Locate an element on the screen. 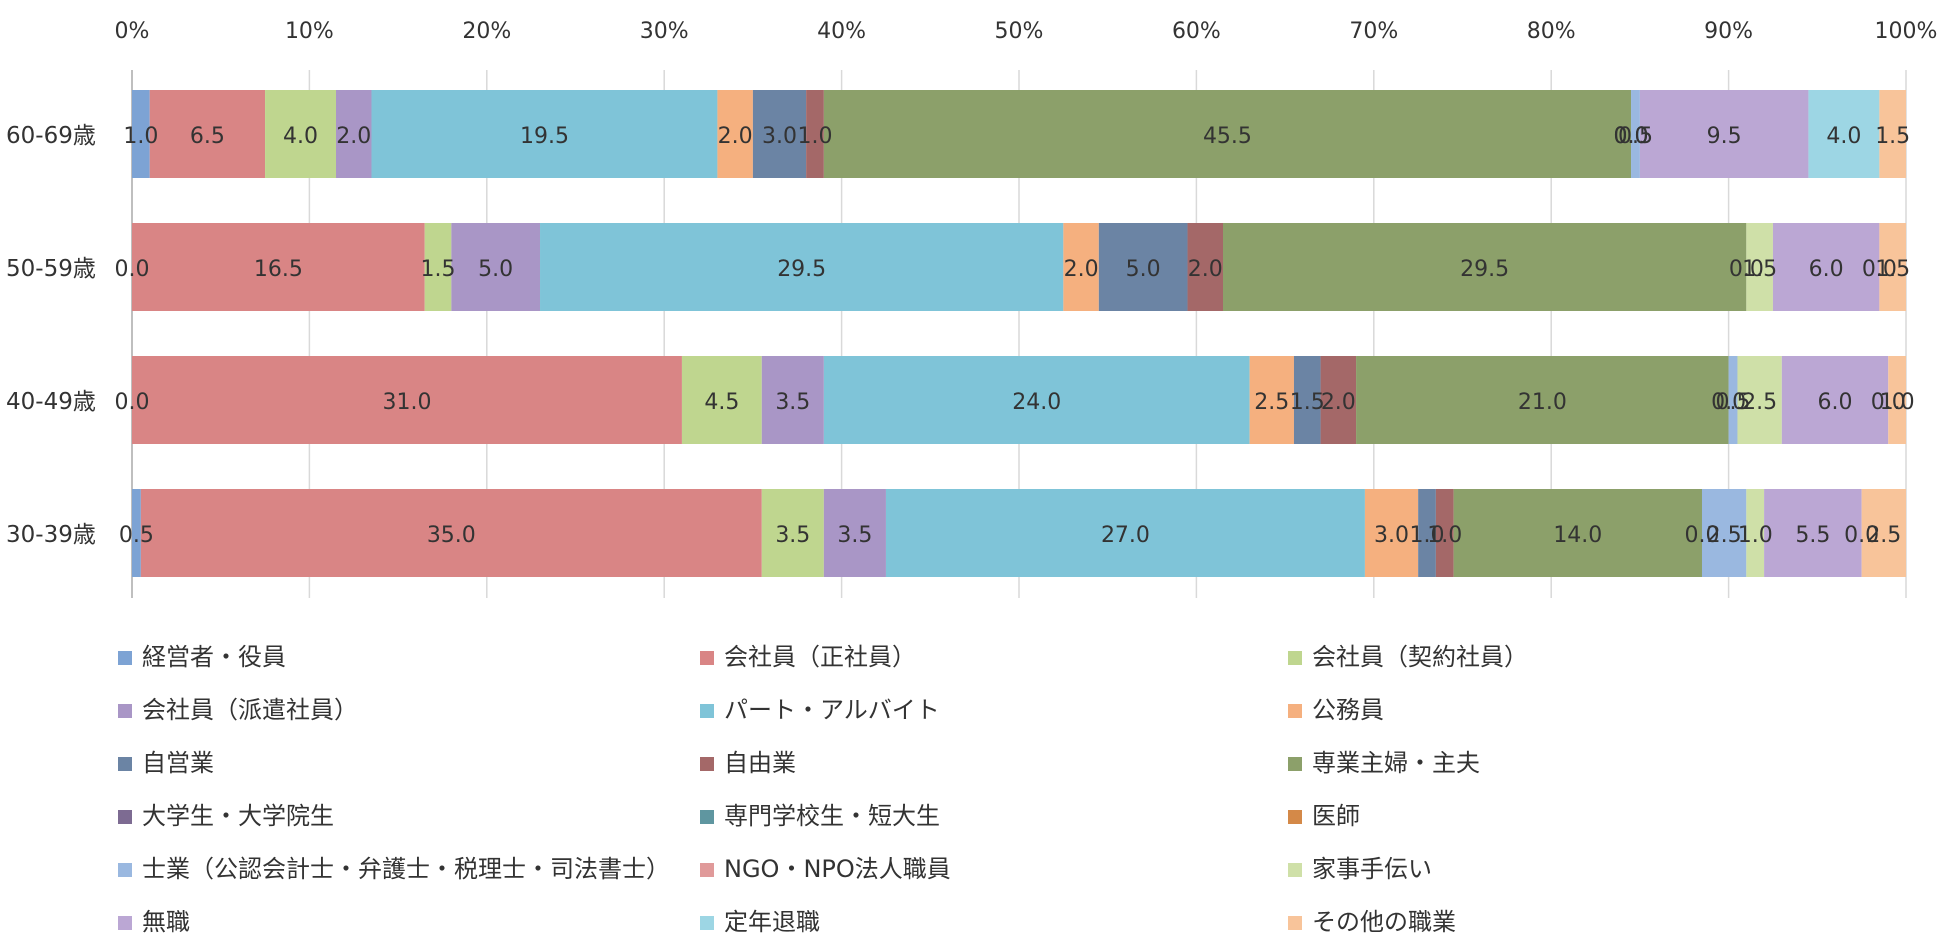 Image resolution: width=1950 pixels, height=952 pixels. x-tick-label: 60% is located at coordinates (1196, 31).